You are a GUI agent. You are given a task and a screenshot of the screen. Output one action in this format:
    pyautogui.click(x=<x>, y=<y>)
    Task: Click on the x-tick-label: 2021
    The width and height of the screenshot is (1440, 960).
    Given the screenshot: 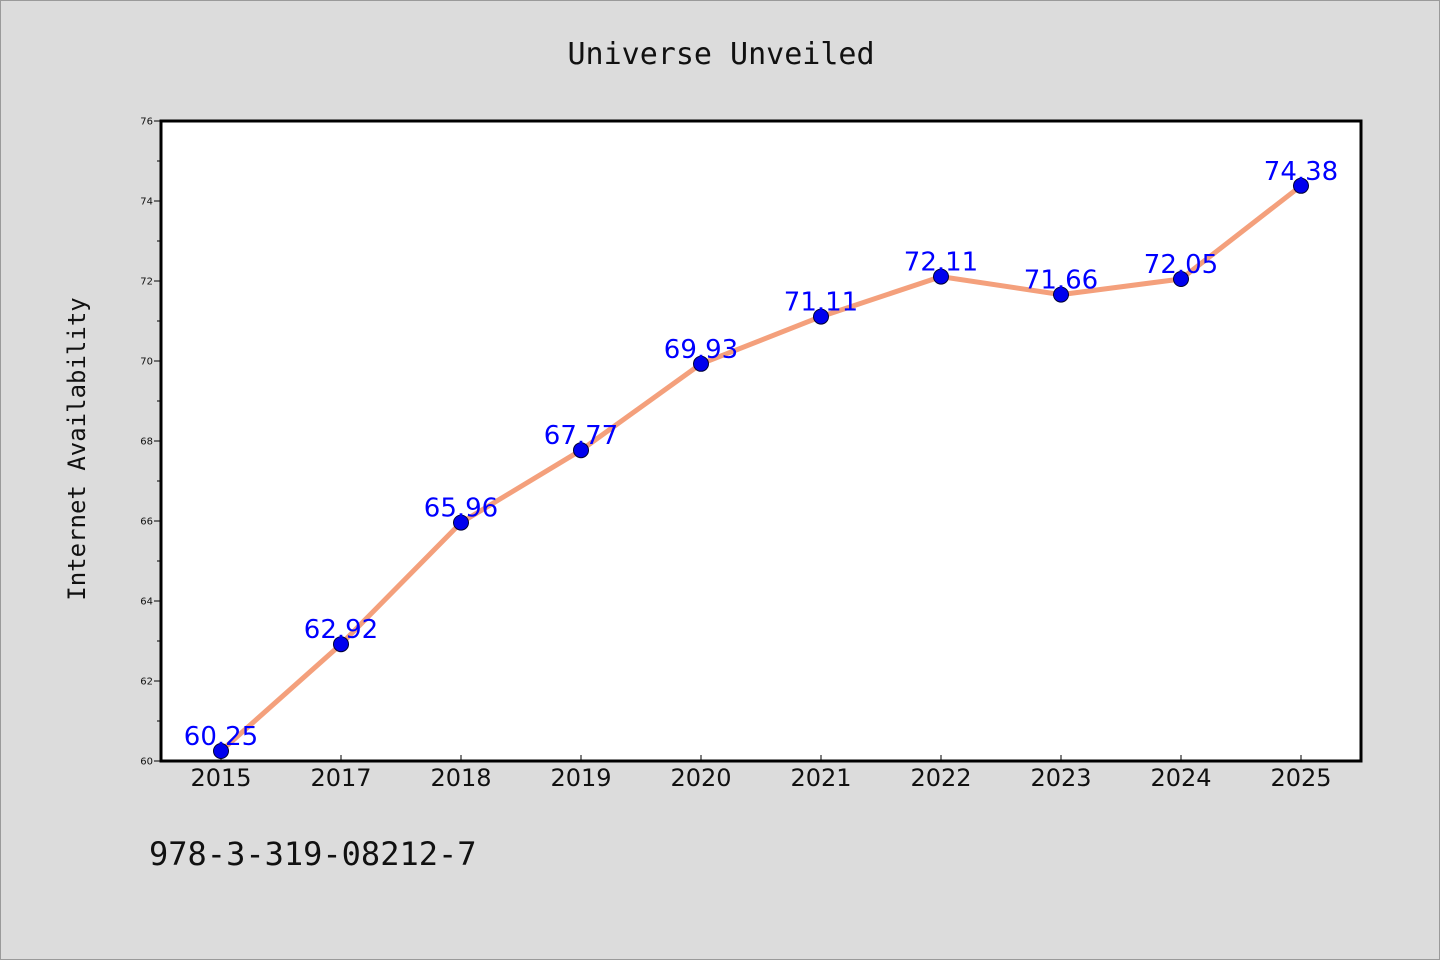 What is the action you would take?
    pyautogui.click(x=820, y=778)
    